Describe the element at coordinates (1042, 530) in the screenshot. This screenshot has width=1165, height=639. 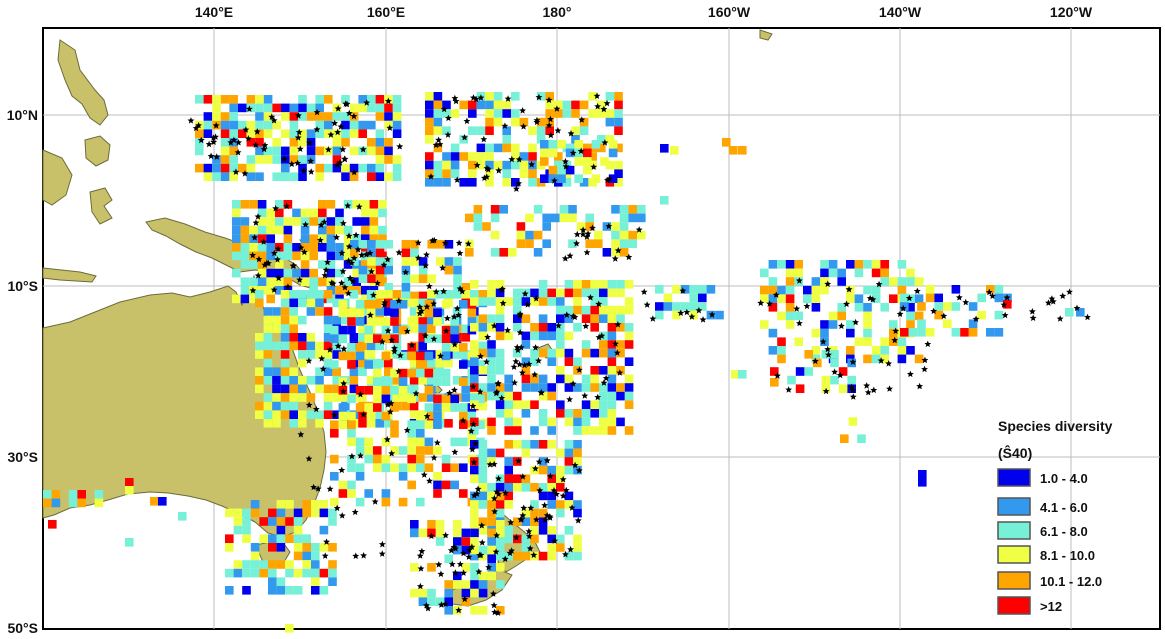
I see `legend-item-3: 6.1 - 8.0` at that location.